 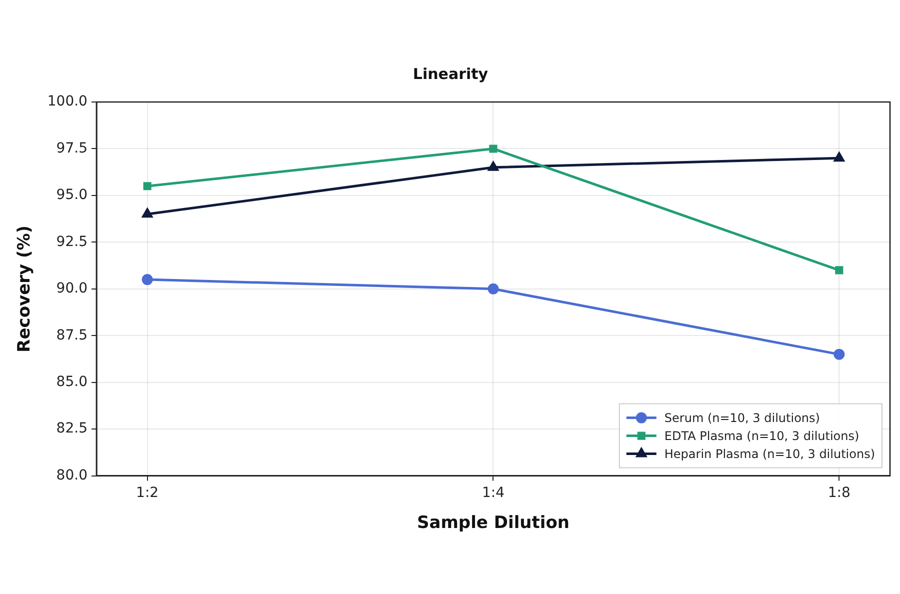 I want to click on y-tick-label: 95.0, so click(x=72, y=195).